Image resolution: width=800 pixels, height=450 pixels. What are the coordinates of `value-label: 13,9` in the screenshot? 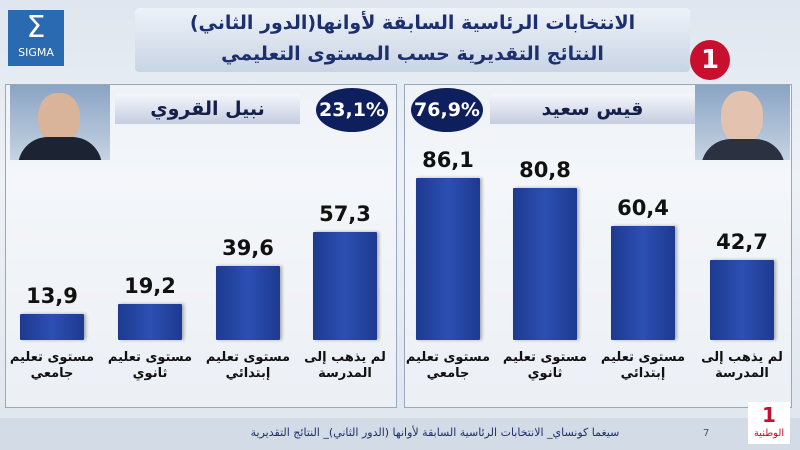 It's located at (52, 295).